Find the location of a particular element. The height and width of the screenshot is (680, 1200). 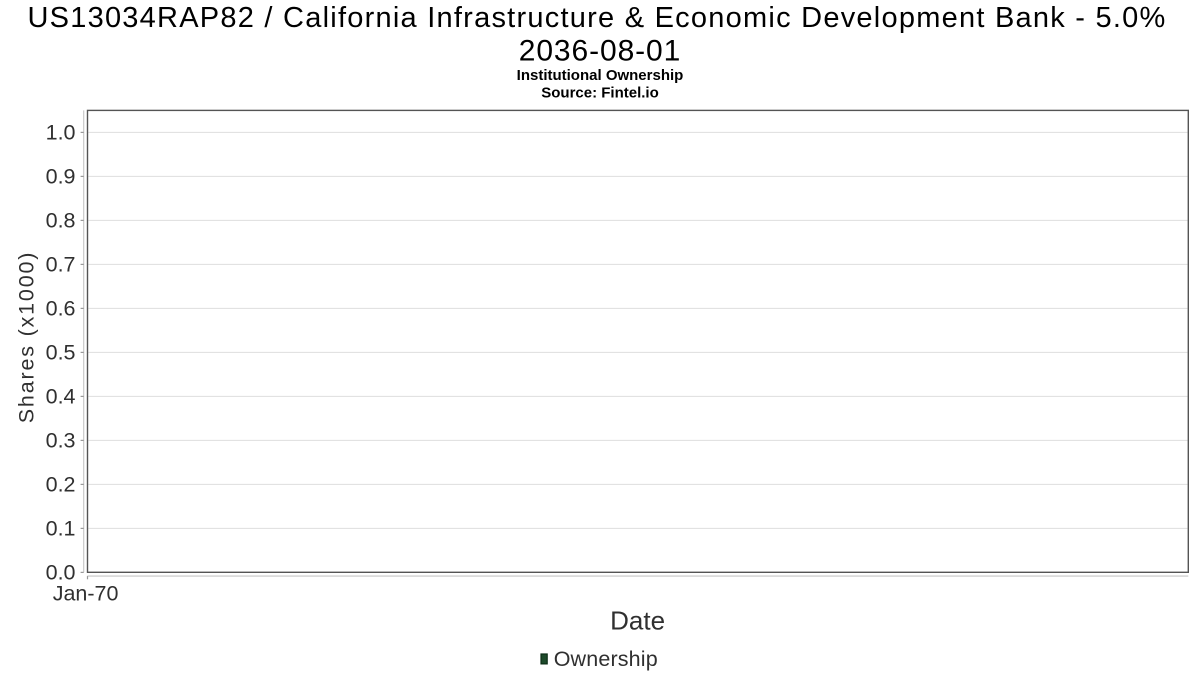

svg-text: Source: Fintel.io is located at coordinates (600, 92).